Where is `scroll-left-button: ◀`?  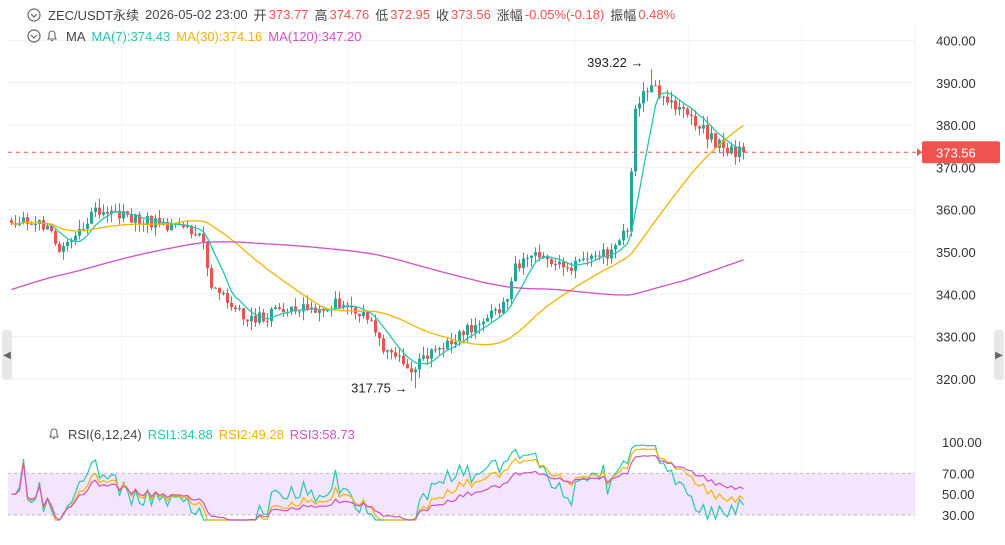 scroll-left-button: ◀ is located at coordinates (7, 355).